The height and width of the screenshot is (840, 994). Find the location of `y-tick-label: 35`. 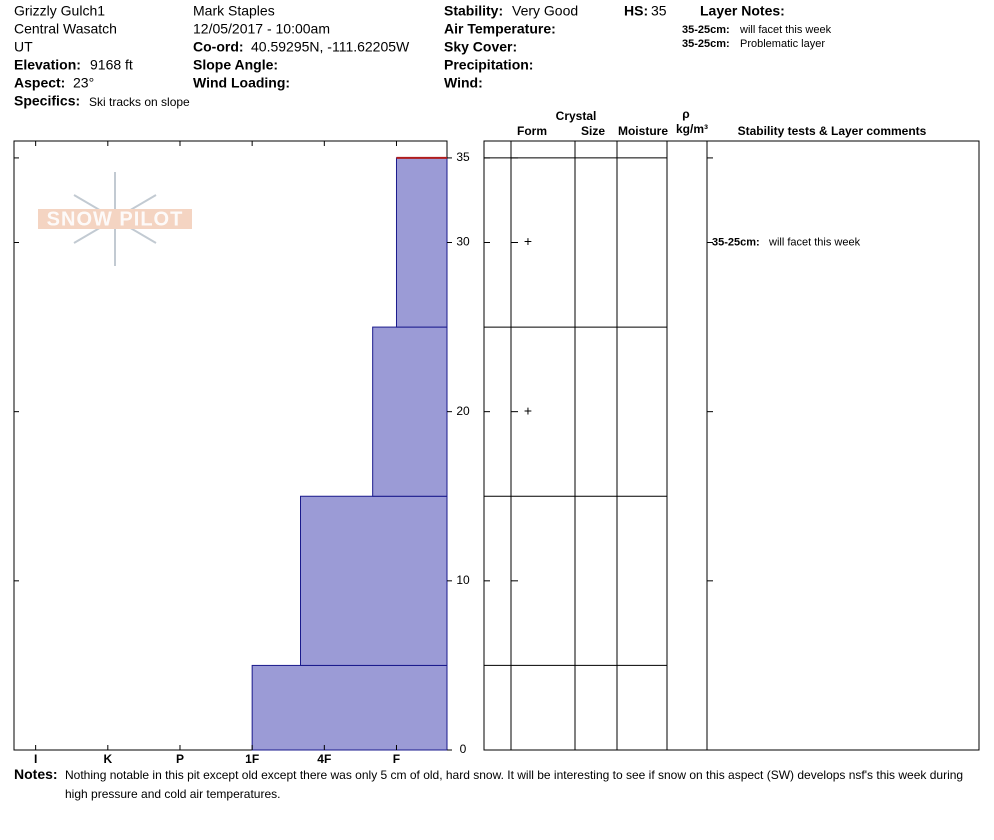

y-tick-label: 35 is located at coordinates (463, 157).